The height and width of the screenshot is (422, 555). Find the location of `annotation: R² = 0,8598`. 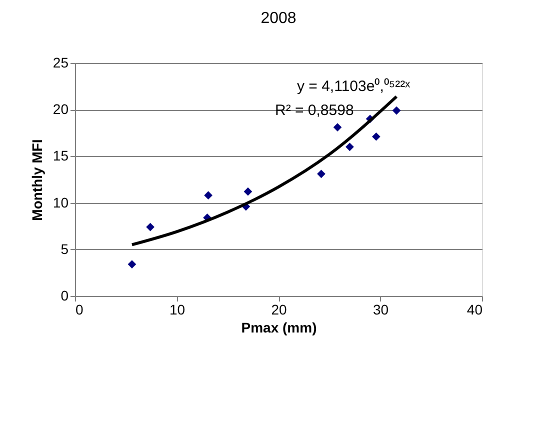

annotation: R² = 0,8598 is located at coordinates (314, 110).